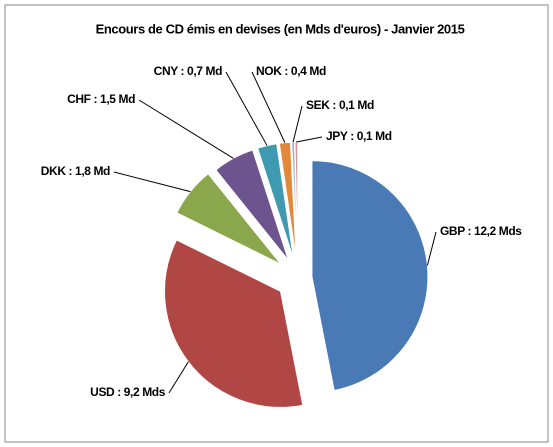 This screenshot has width=553, height=447. I want to click on slice-label: CNY : 0,7 Md, so click(188, 71).